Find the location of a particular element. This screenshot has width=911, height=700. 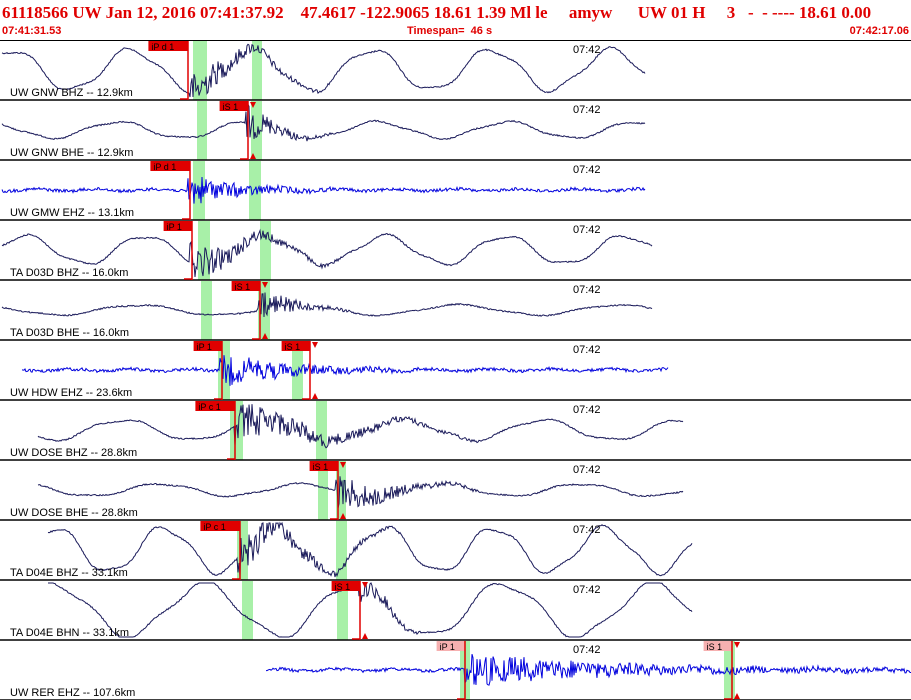

channel-row: 07:42 iP 1 iS 1 UW RER EHZ -- 107.6km is located at coordinates (455, 670).